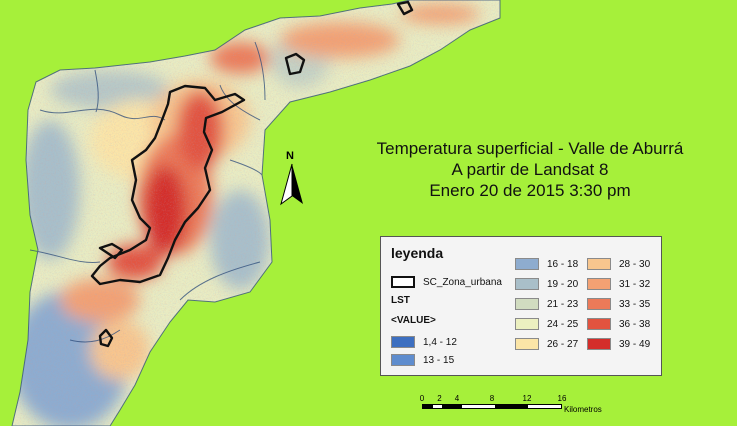 The height and width of the screenshot is (426, 737). I want to click on urban-zone-label: SC_Zona_urbana, so click(462, 282).